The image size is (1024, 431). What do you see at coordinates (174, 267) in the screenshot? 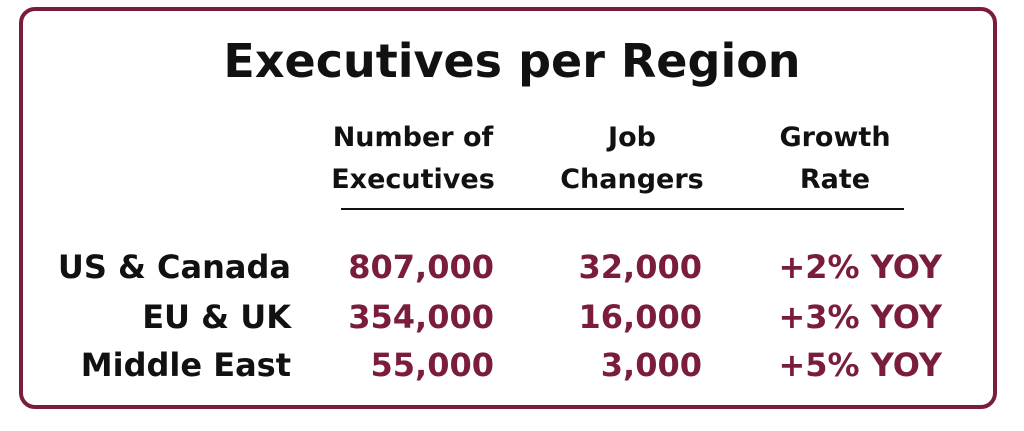
I see `region-label: US & Canada` at bounding box center [174, 267].